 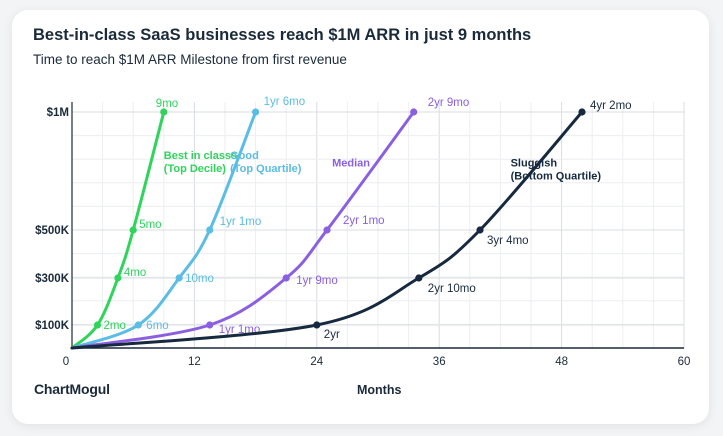 I want to click on data-label: 4mo, so click(x=135, y=273).